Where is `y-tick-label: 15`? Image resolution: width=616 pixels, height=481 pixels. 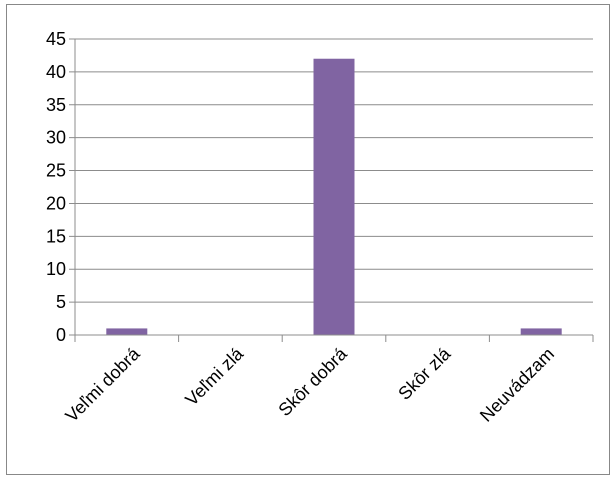
y-tick-label: 15 is located at coordinates (56, 236).